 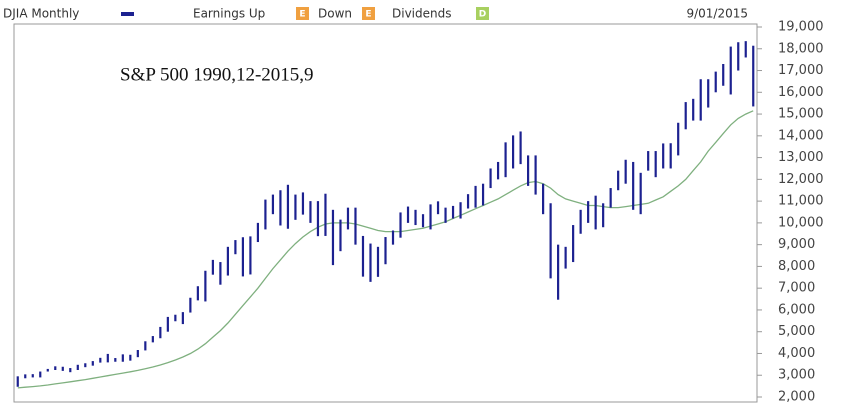 I want to click on y-tick-label: 10,000, so click(x=801, y=222).